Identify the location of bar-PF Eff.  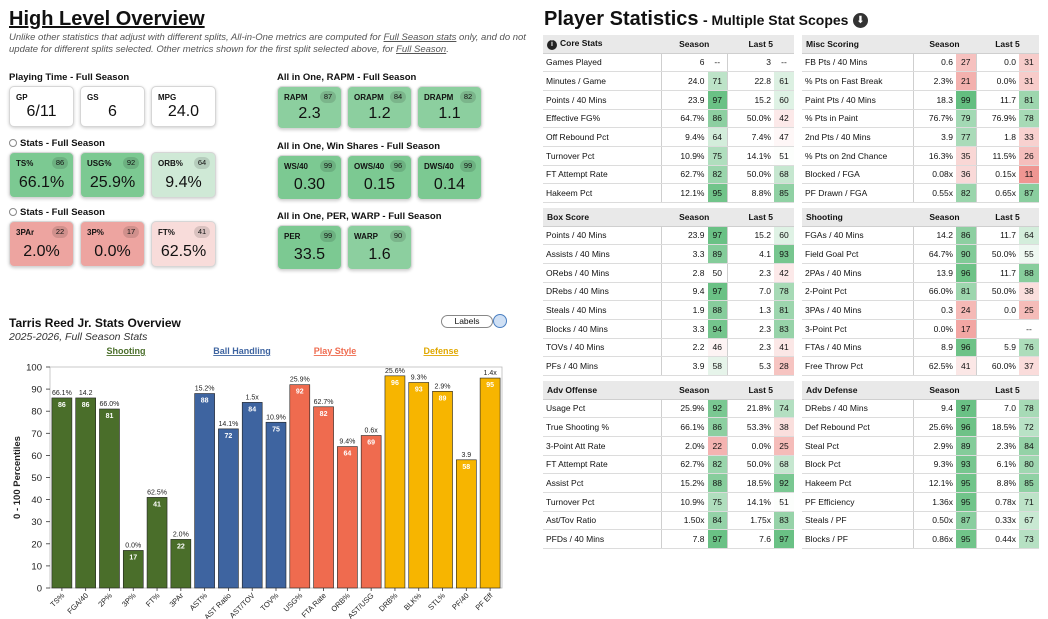
(490, 483).